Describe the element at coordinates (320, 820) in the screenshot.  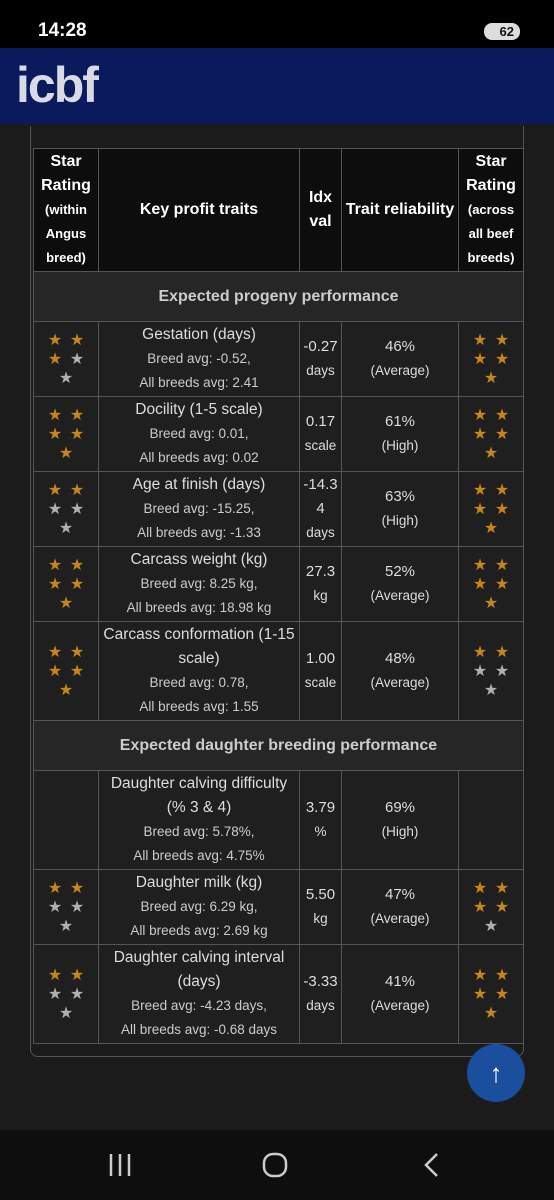
I see `index-cell: 3.79%` at that location.